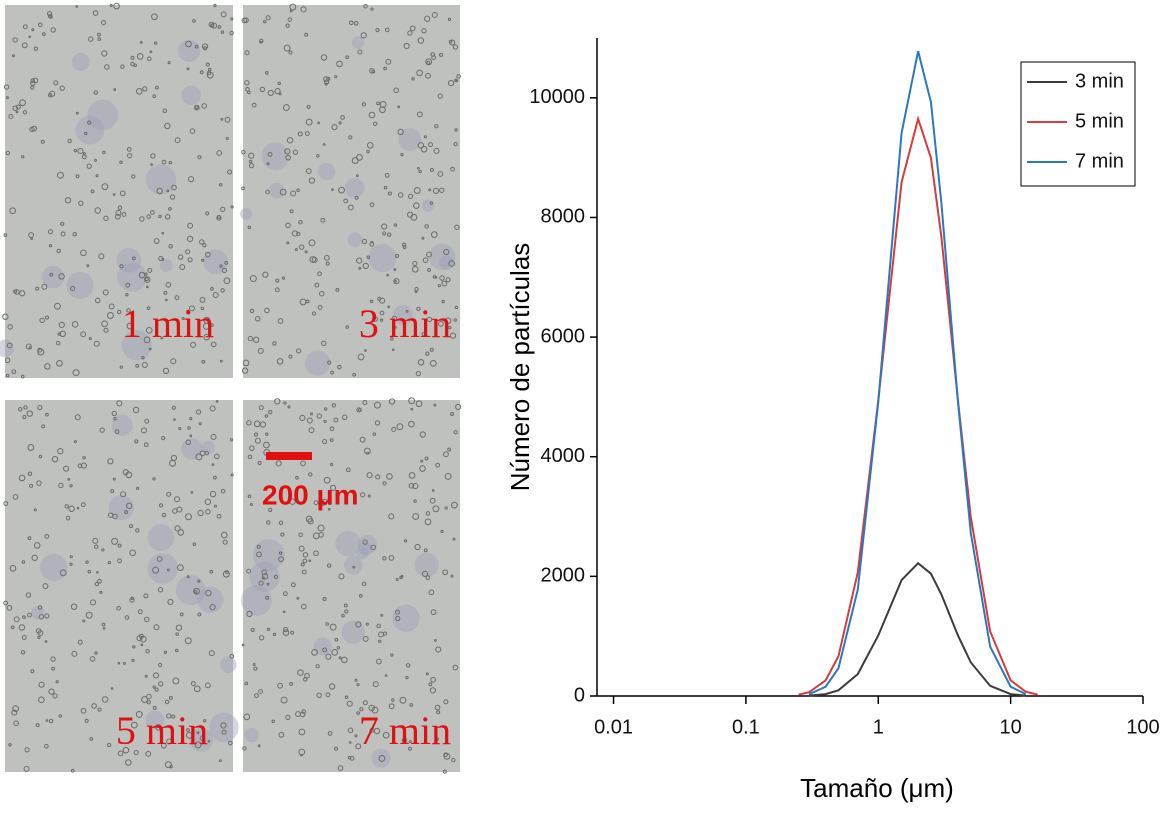 The height and width of the screenshot is (816, 1175). Describe the element at coordinates (162, 730) in the screenshot. I see `panel-label: 5 min` at that location.